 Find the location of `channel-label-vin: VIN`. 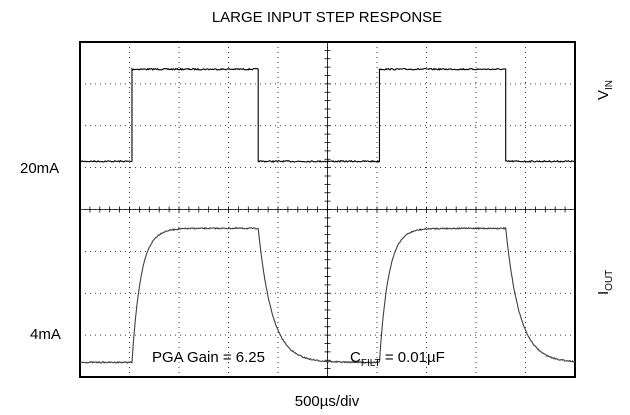

channel-label-vin: VIN is located at coordinates (605, 90).